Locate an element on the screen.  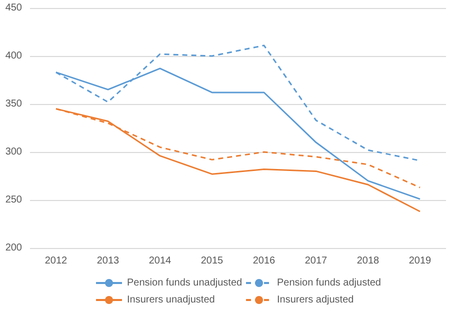
x-tick-label: 2012 is located at coordinates (56, 261).